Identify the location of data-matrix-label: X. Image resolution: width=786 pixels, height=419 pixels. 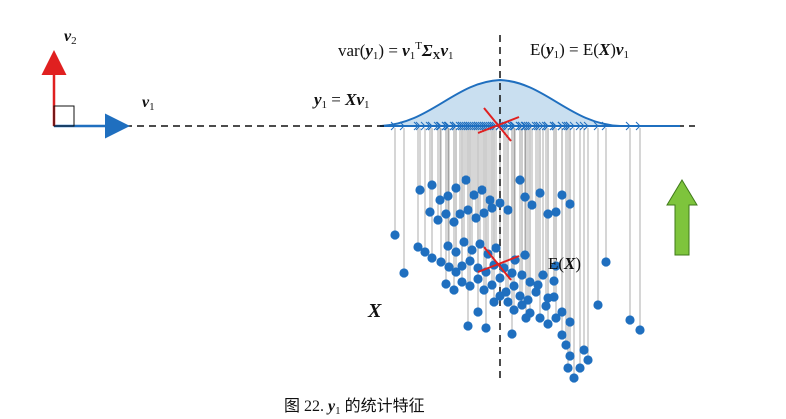
(375, 311).